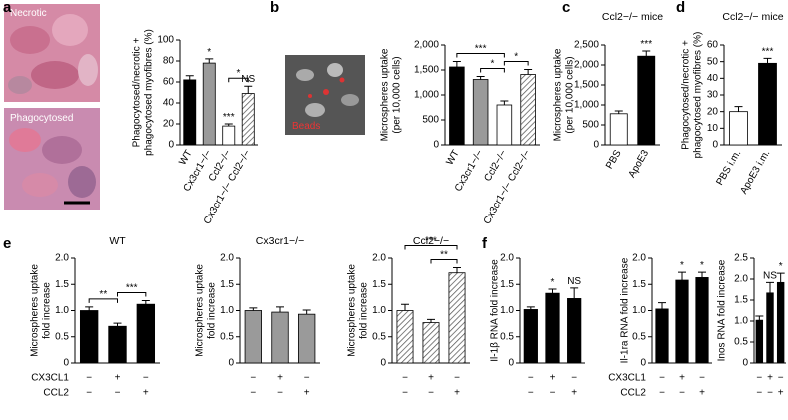  Describe the element at coordinates (52, 159) in the screenshot. I see `histology-phagocytosed: Phagocytosed` at that location.